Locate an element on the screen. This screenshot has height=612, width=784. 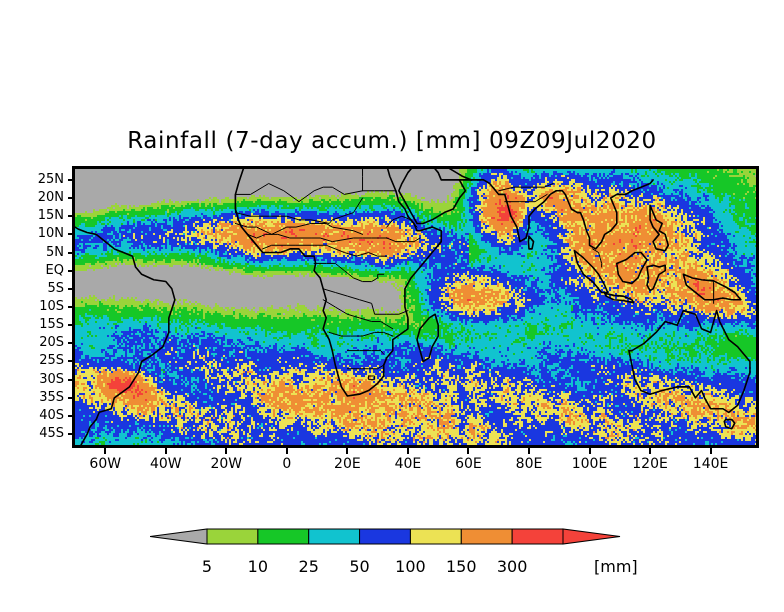
colorbar-tick-label: 100 is located at coordinates (410, 566).